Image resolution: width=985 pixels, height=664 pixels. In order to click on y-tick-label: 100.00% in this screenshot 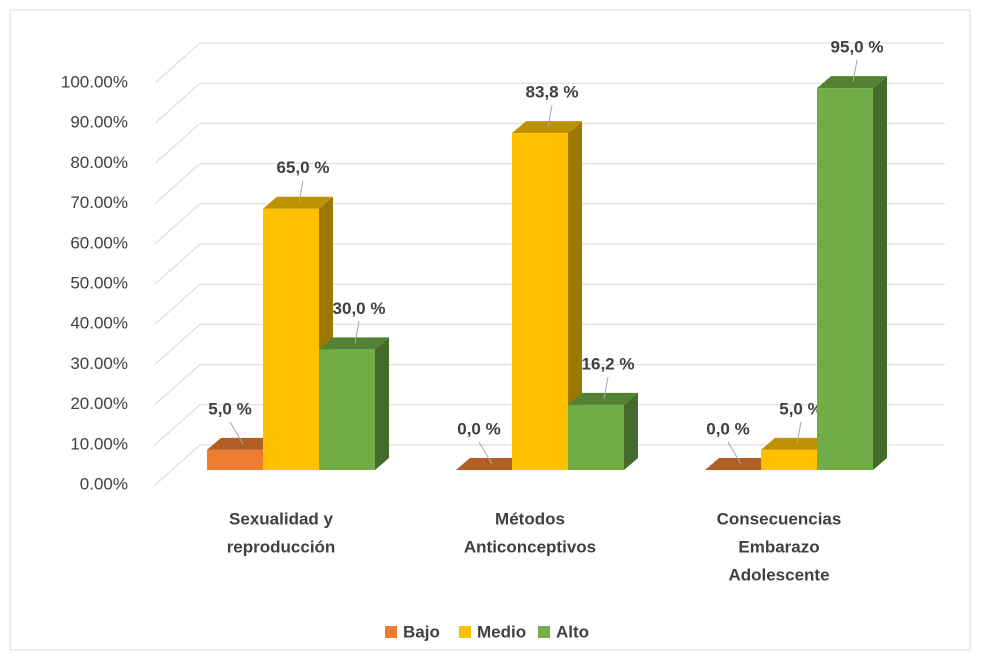, I will do `click(94, 81)`.